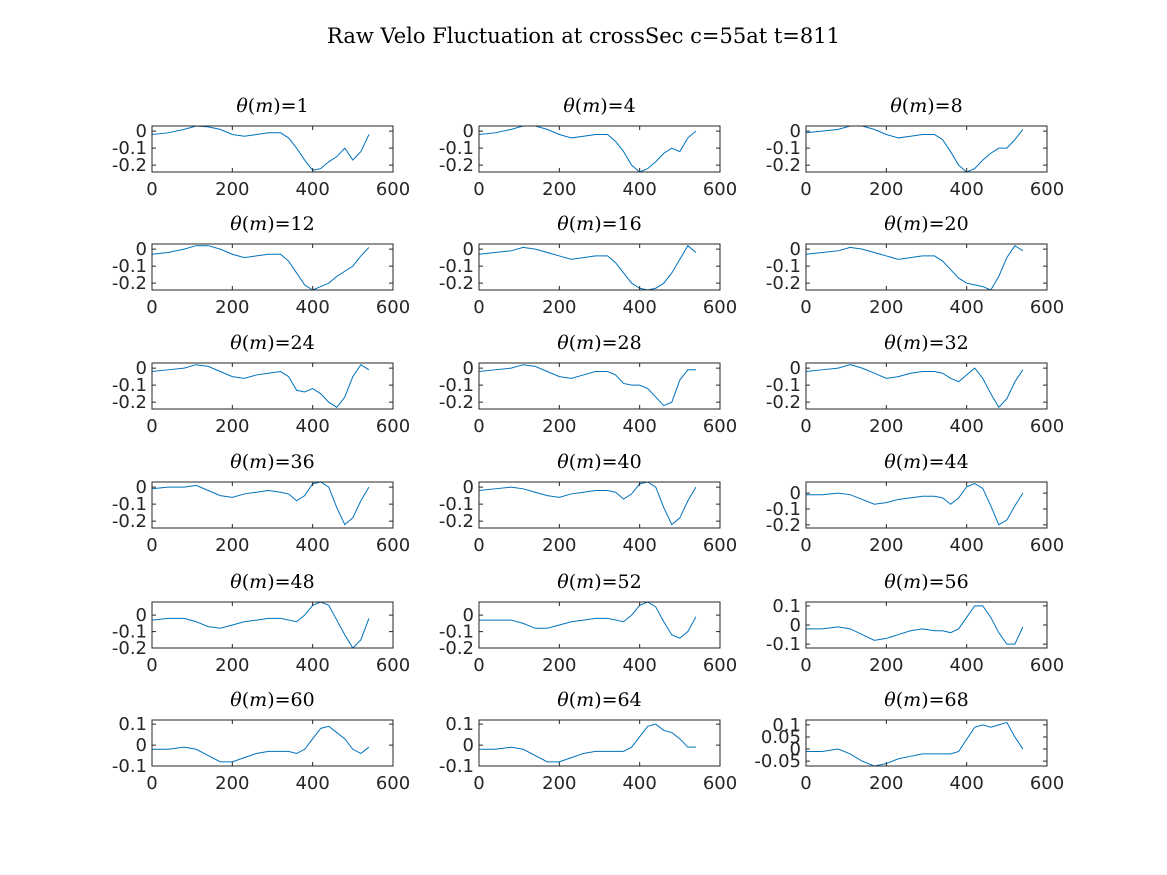 The image size is (1167, 875). I want to click on subplot-theta-60: θ(m)=60 0 200 400 600 0.1 0 -0.1, so click(272, 743).